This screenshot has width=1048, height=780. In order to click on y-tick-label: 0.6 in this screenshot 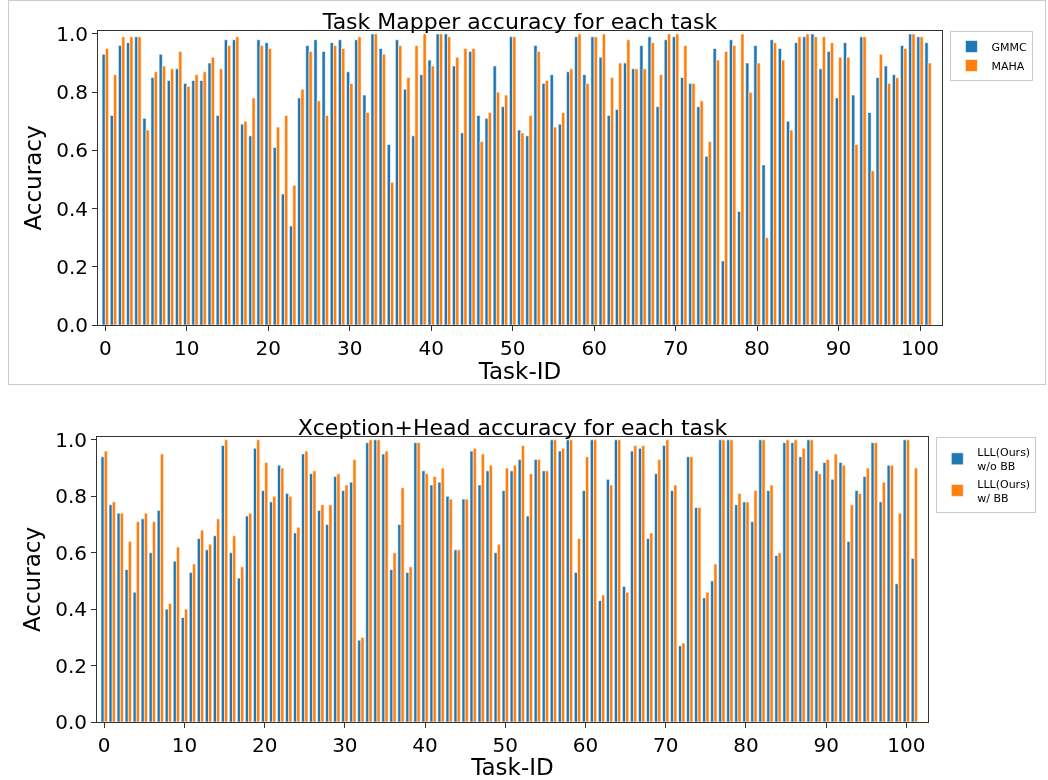, I will do `click(71, 552)`.